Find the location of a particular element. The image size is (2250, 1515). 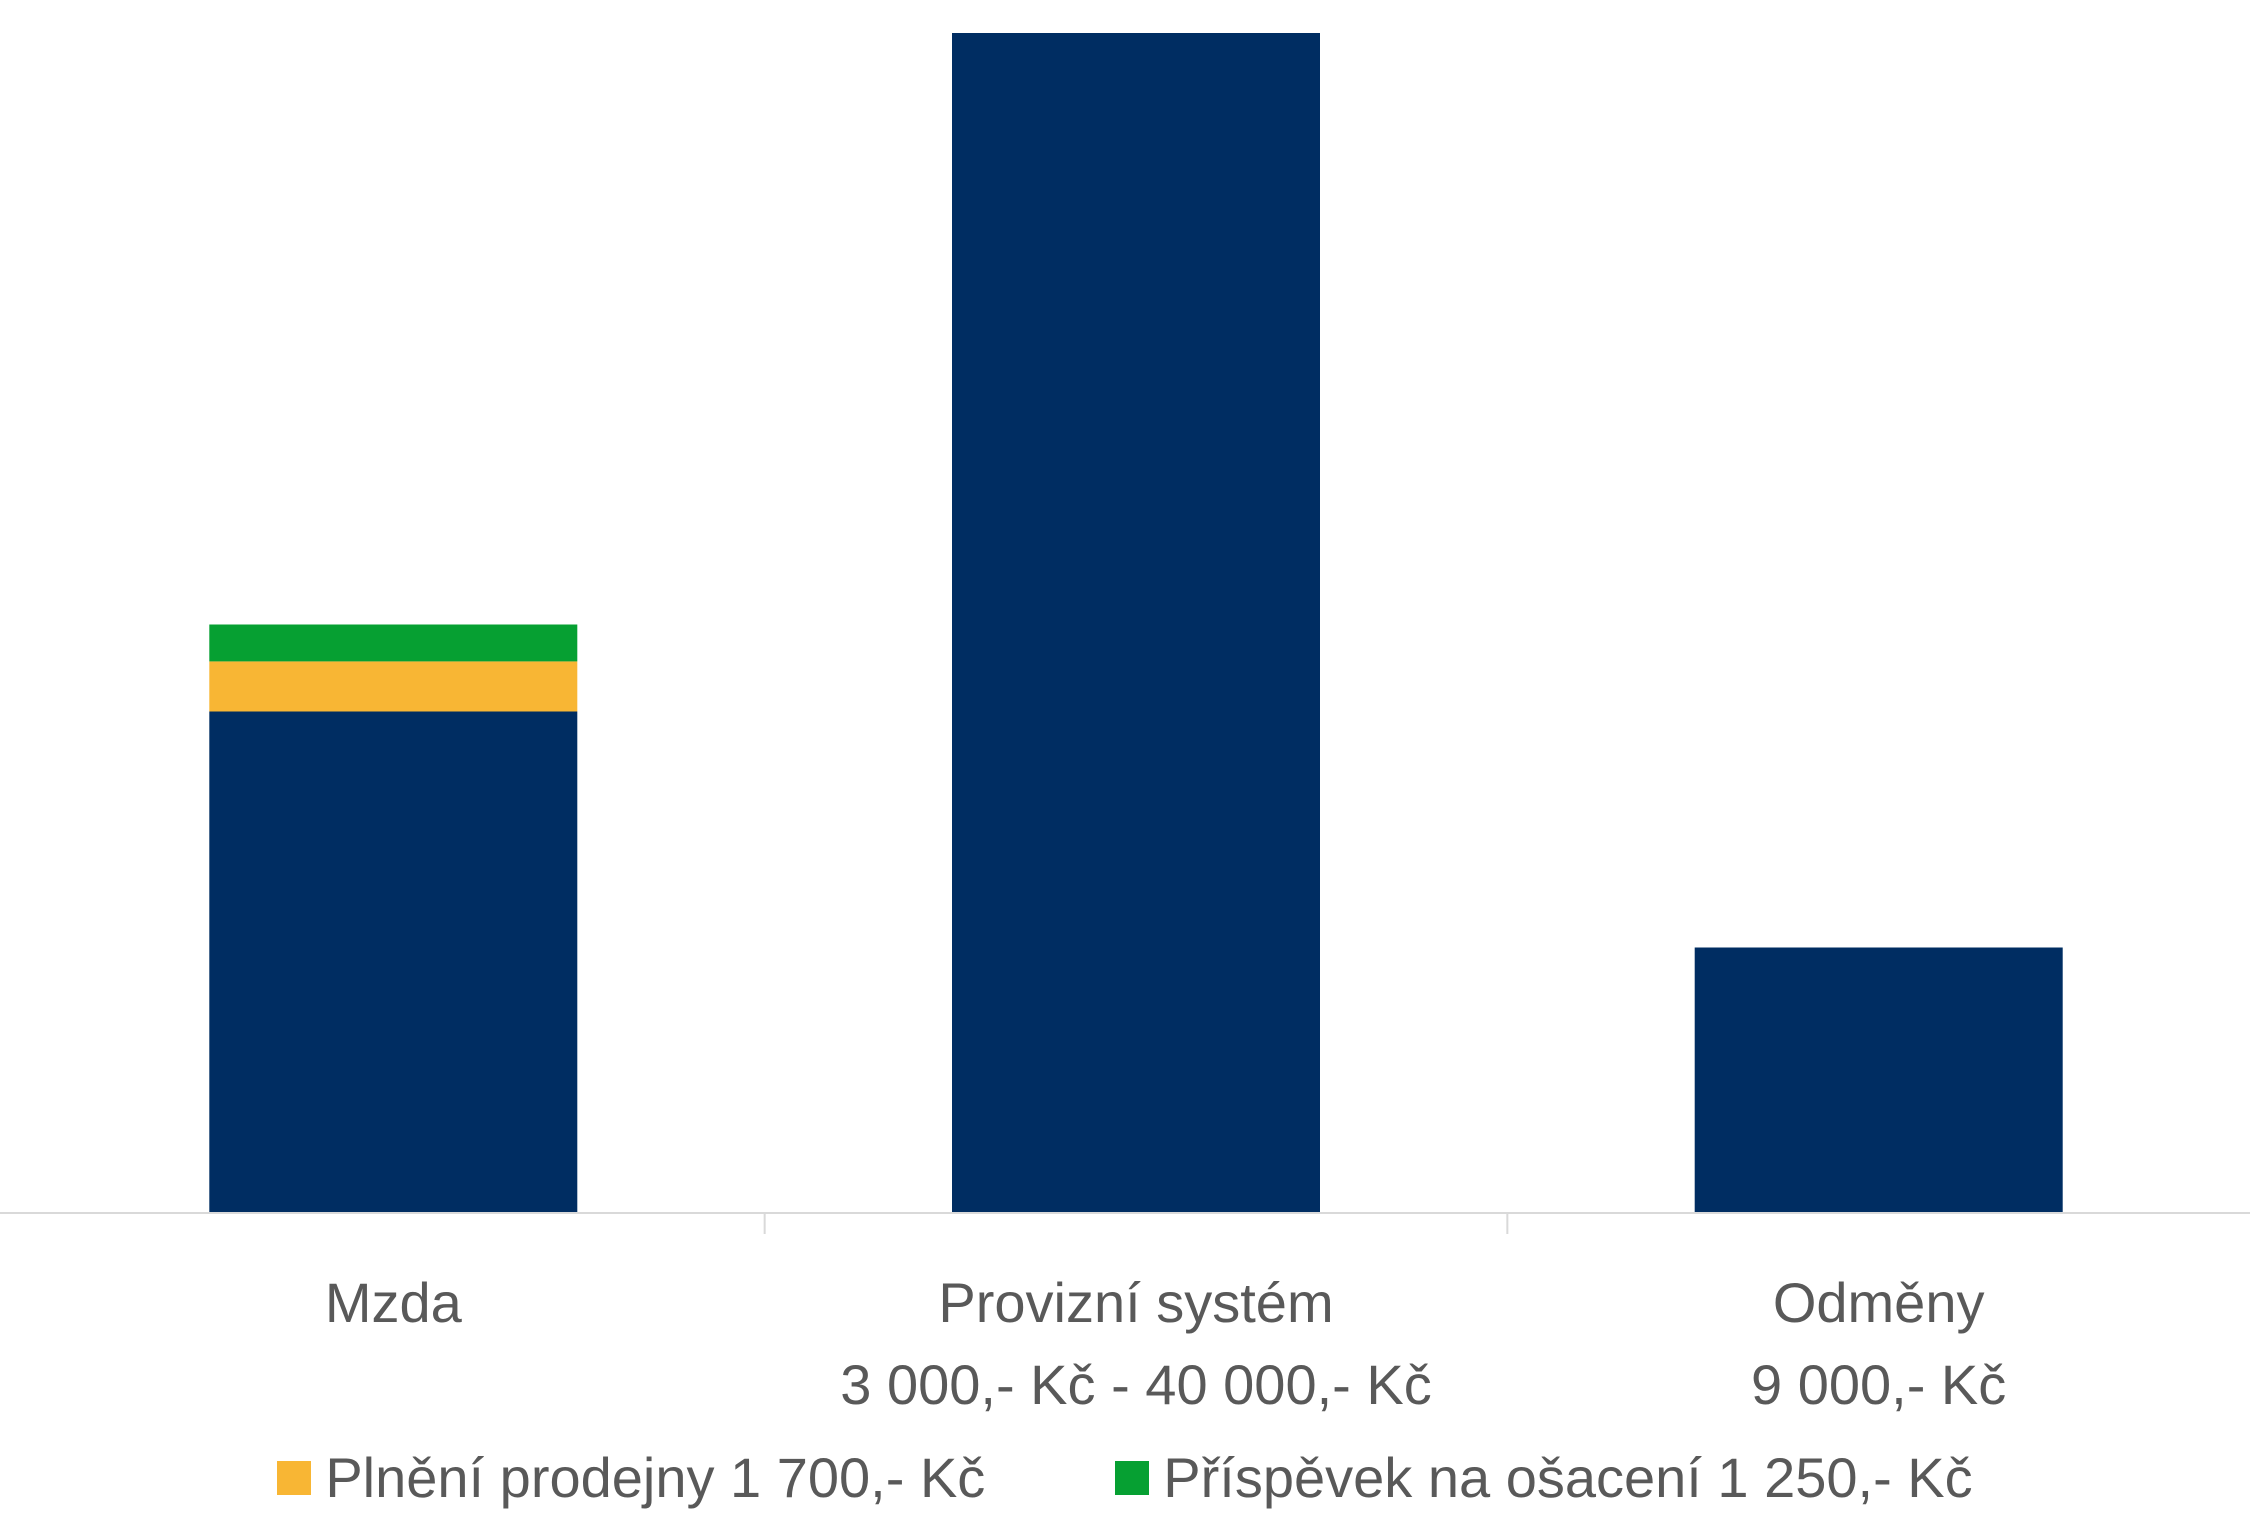

legend-item: Příspěvek na ošacení 1 250,- Kč is located at coordinates (1544, 1477).